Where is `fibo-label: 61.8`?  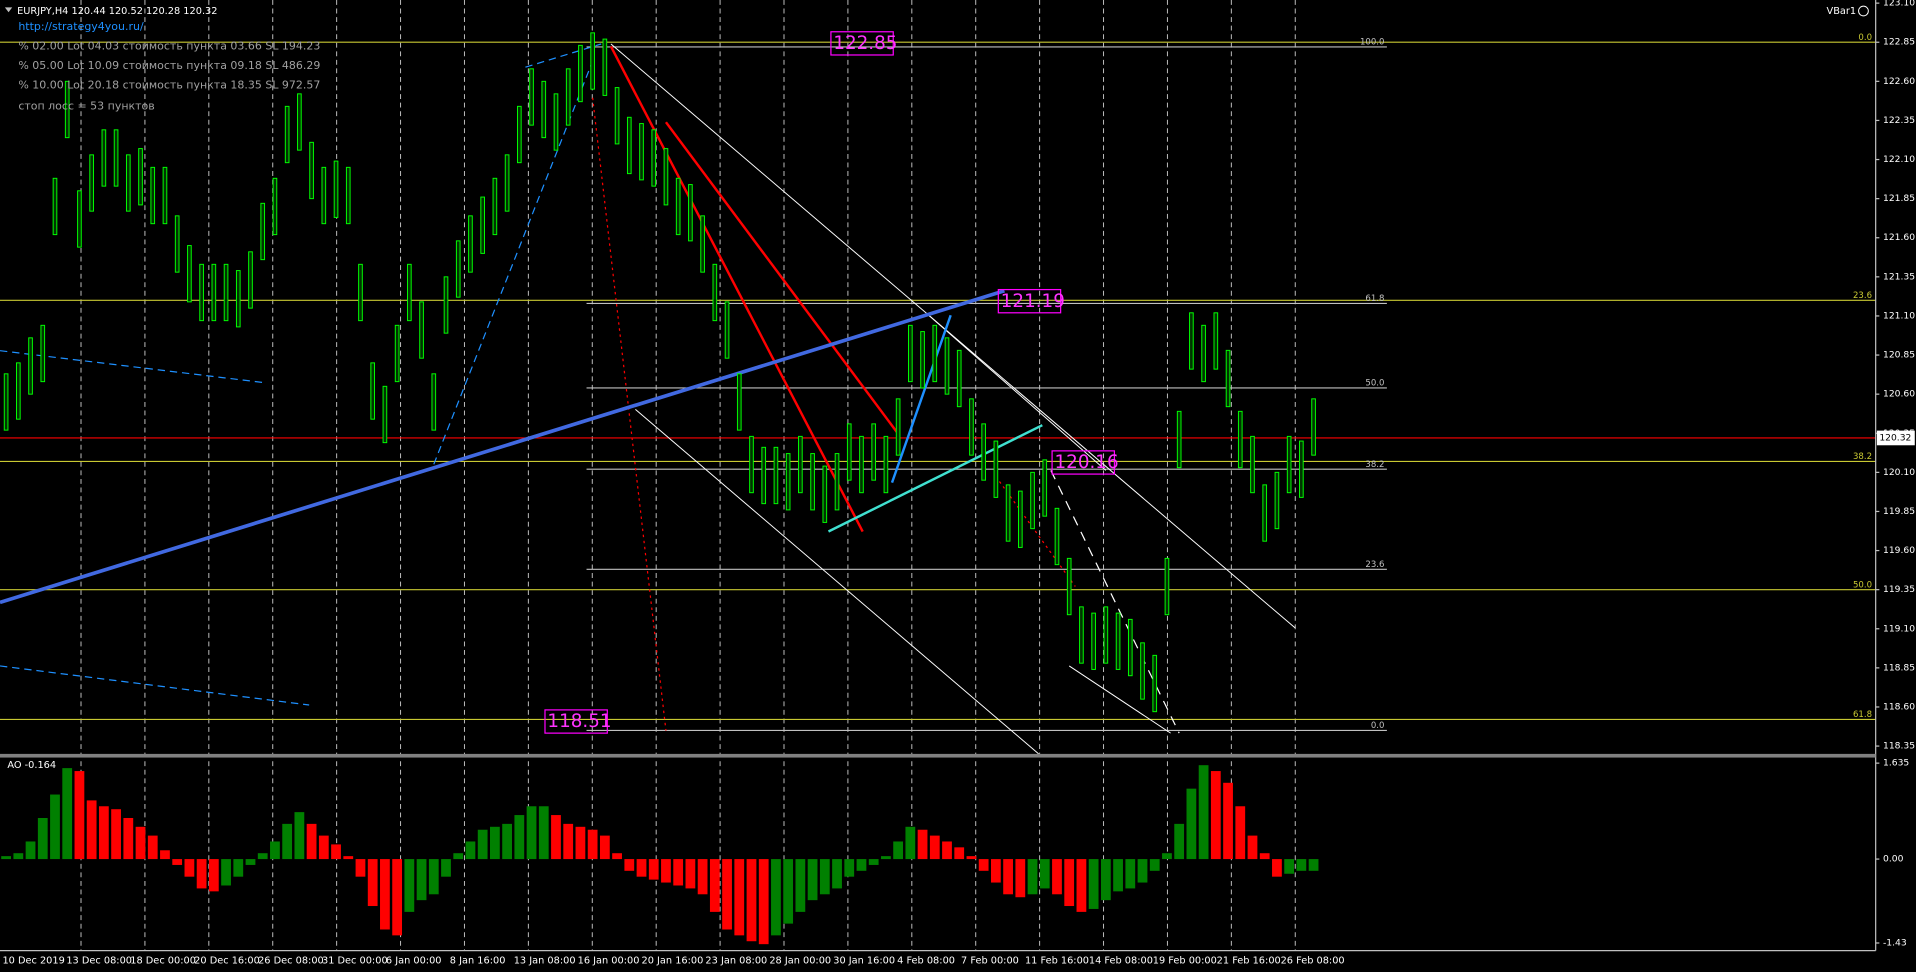 fibo-label: 61.8 is located at coordinates (1862, 715).